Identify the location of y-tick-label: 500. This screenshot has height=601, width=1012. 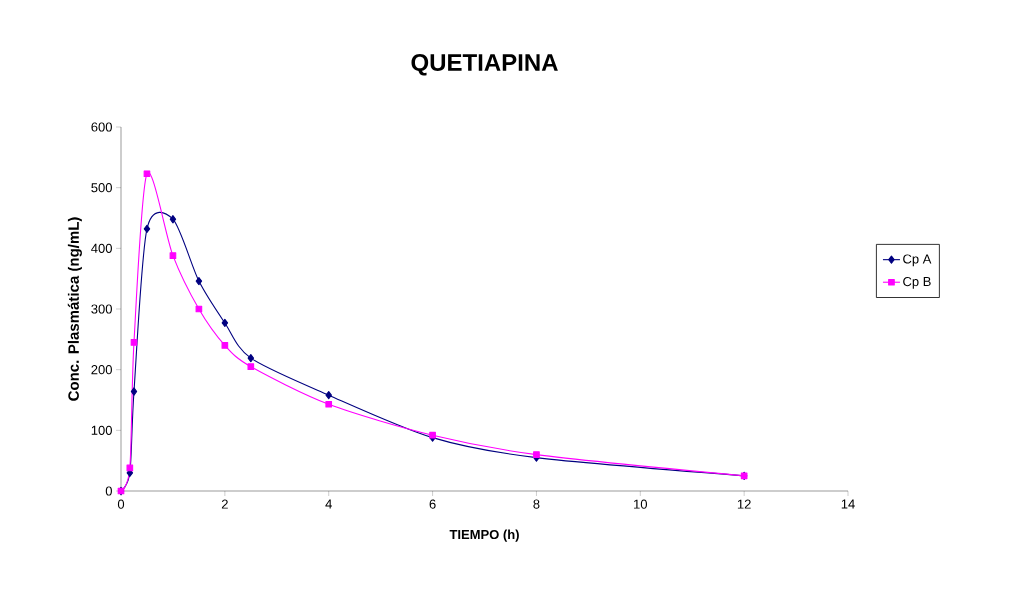
(101, 188).